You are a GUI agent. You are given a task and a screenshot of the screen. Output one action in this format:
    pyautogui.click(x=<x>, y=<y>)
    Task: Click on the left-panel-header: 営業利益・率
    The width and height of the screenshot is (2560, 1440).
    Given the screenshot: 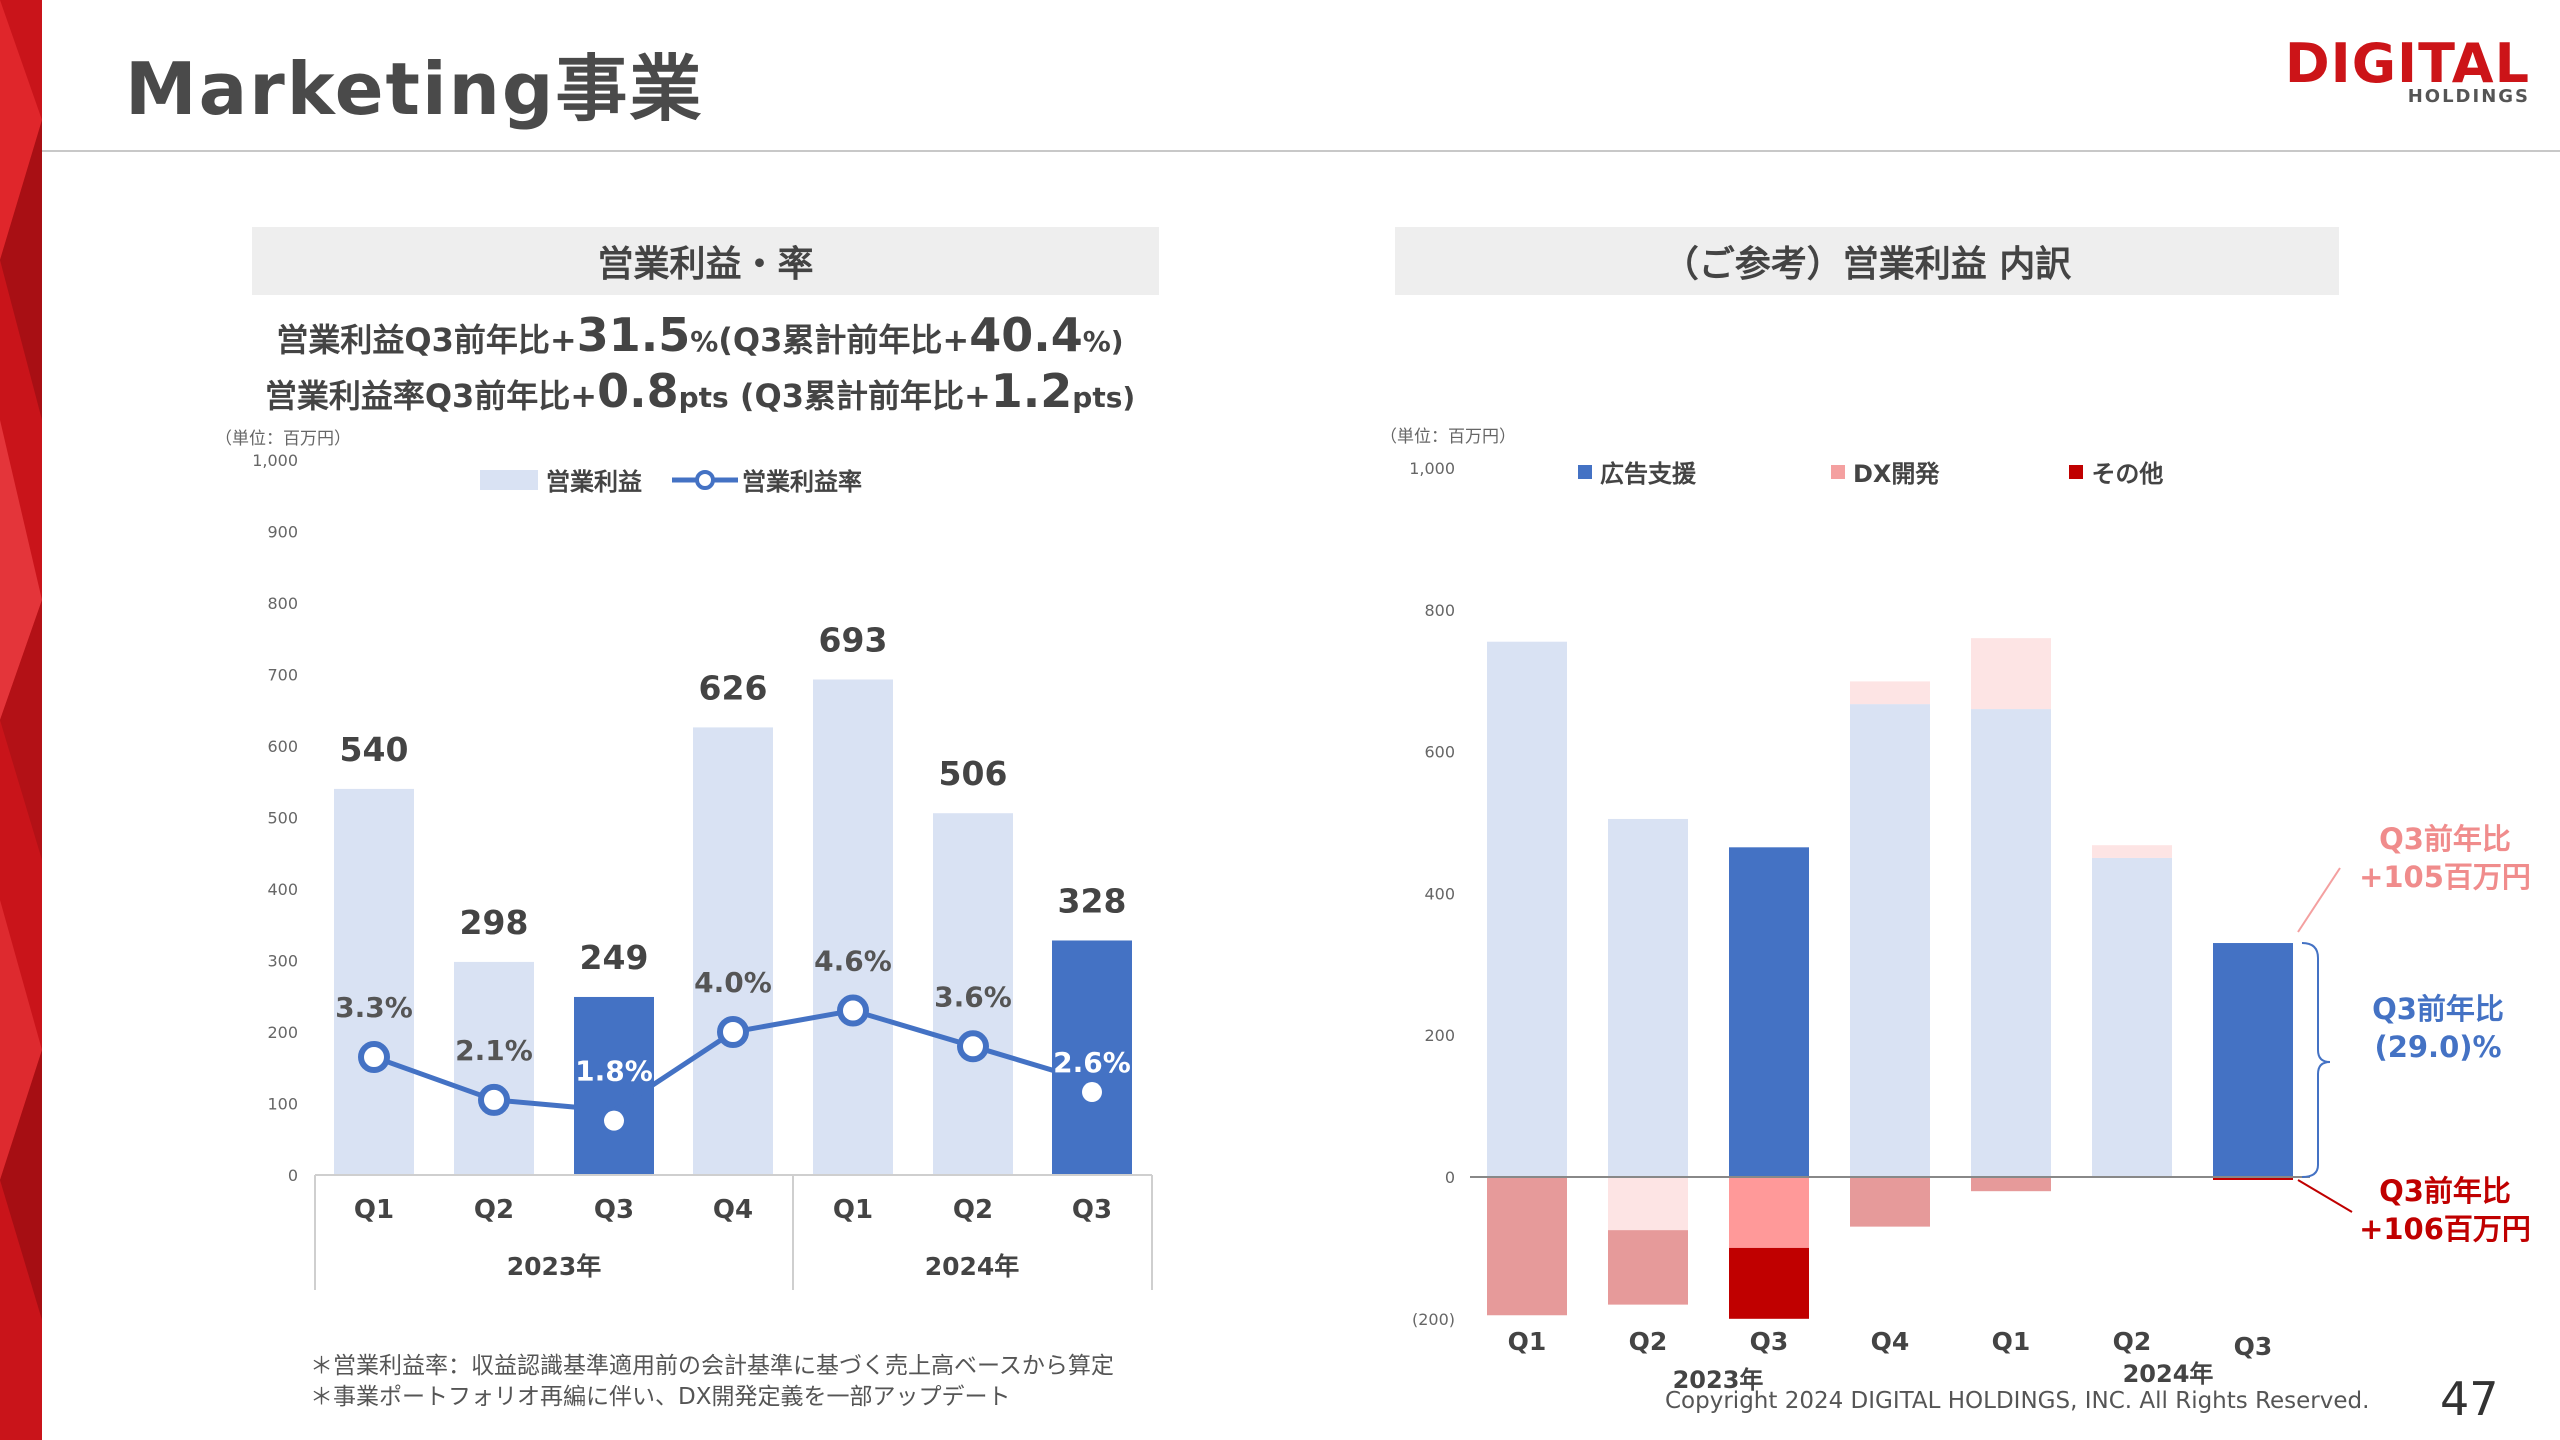 What is the action you would take?
    pyautogui.click(x=705, y=261)
    